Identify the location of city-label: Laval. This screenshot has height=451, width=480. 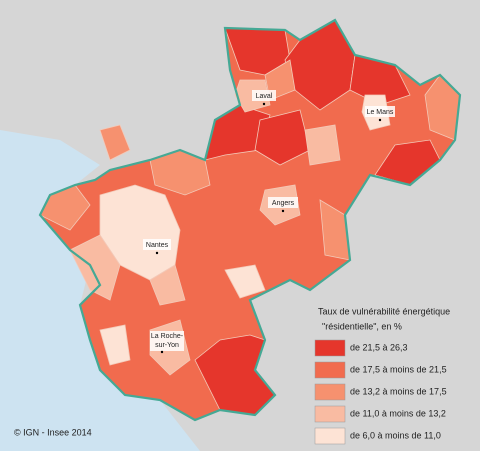
(264, 96).